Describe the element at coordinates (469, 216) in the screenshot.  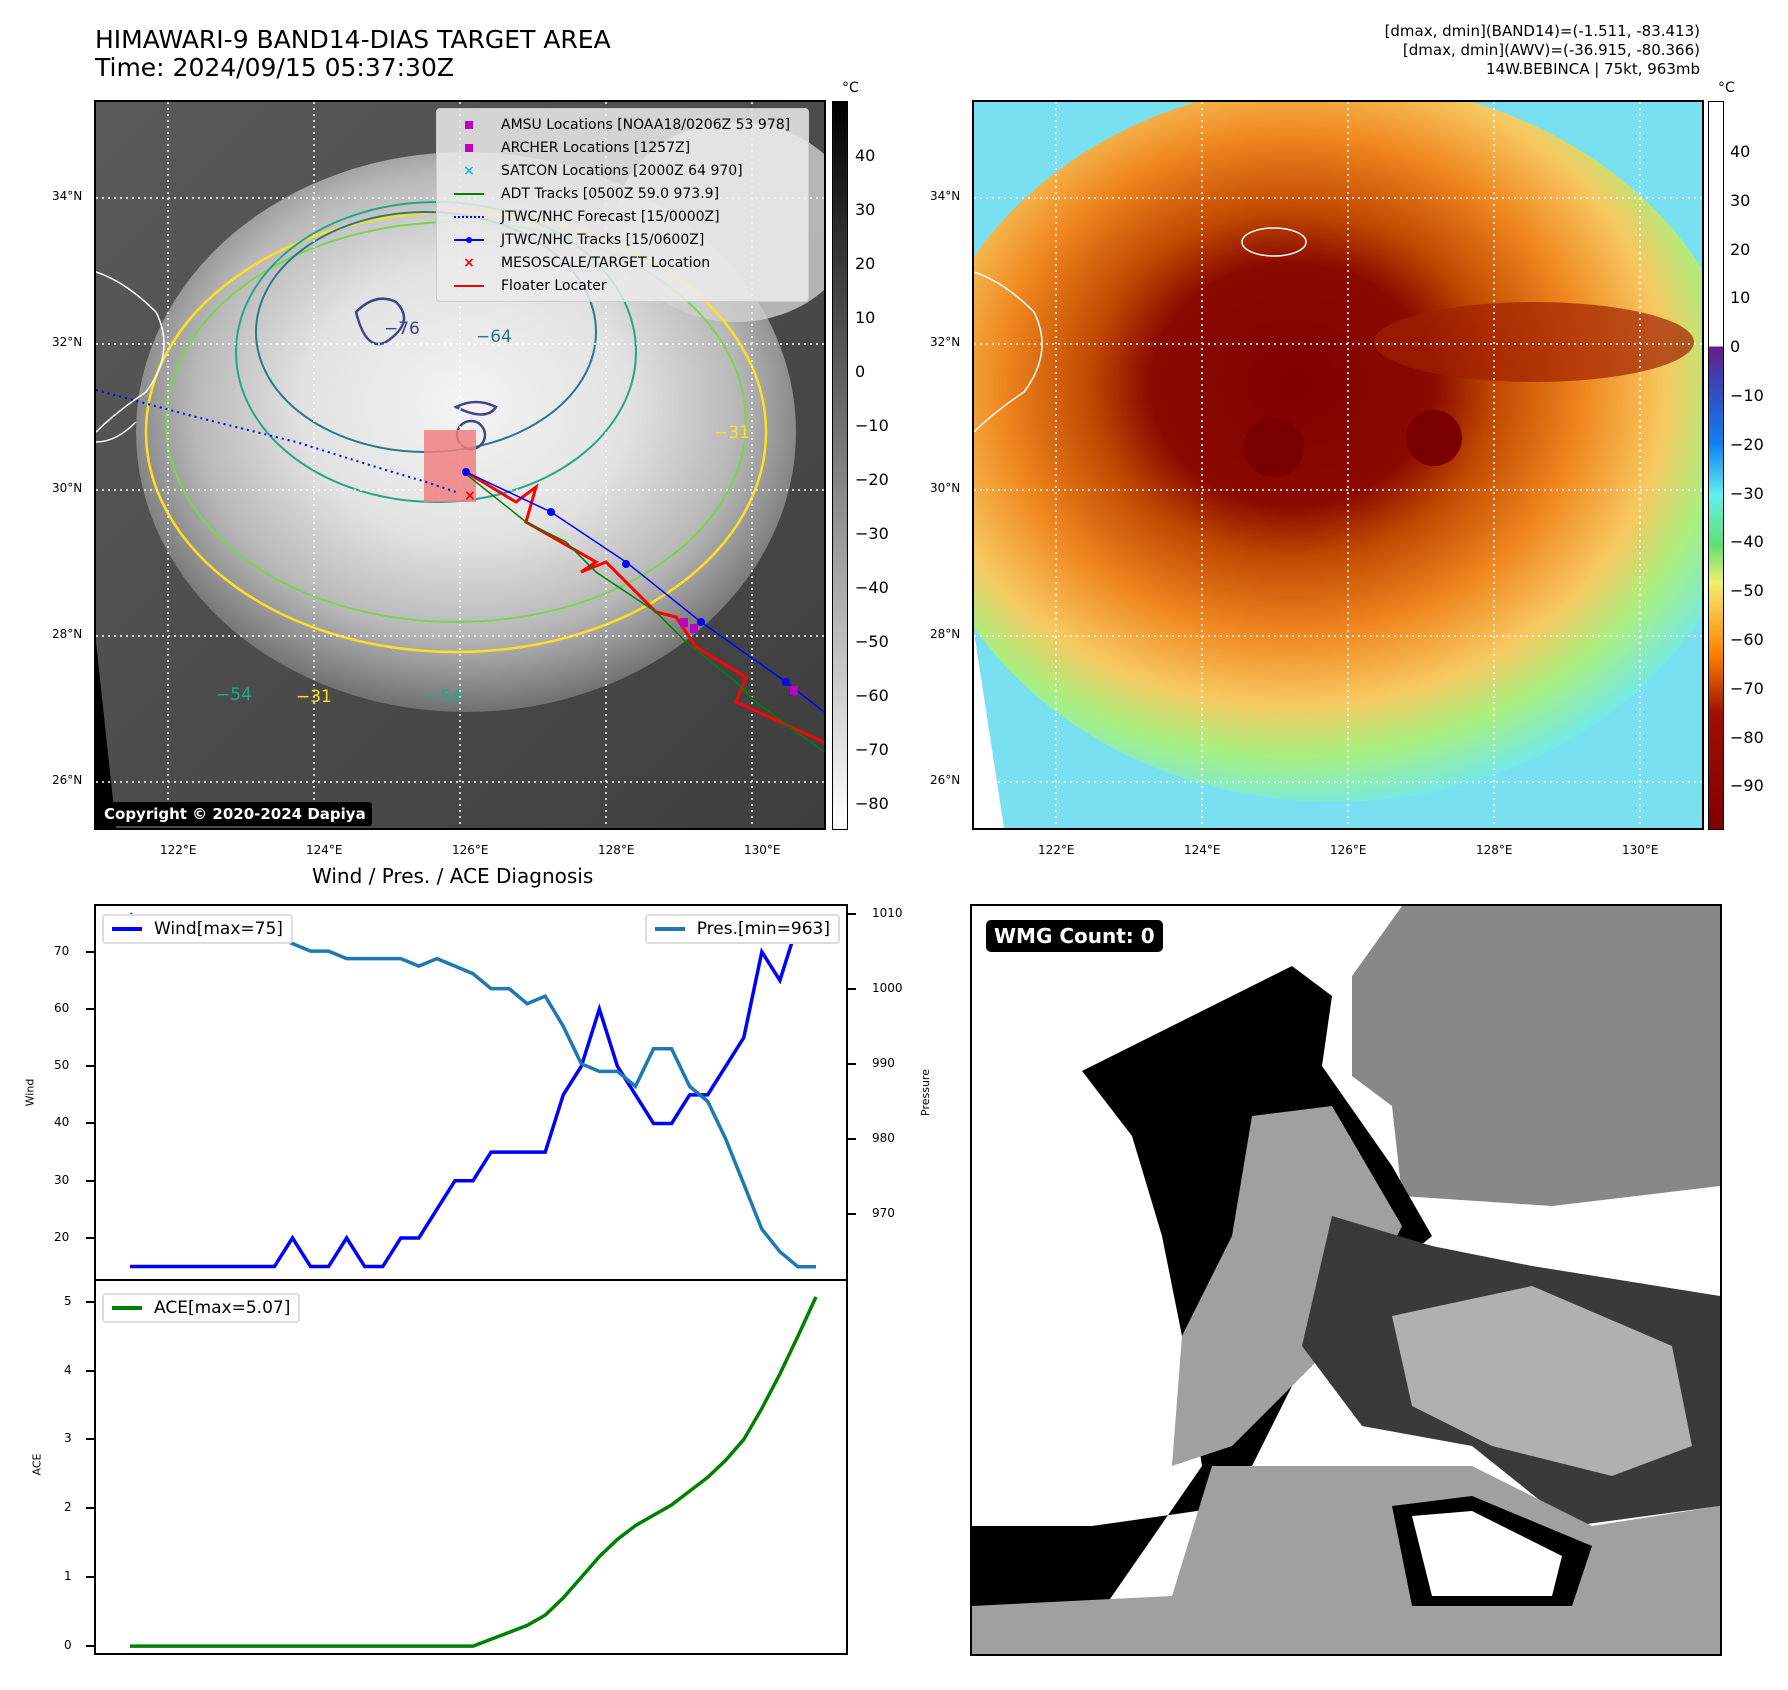
I see `dotted-line-icon` at that location.